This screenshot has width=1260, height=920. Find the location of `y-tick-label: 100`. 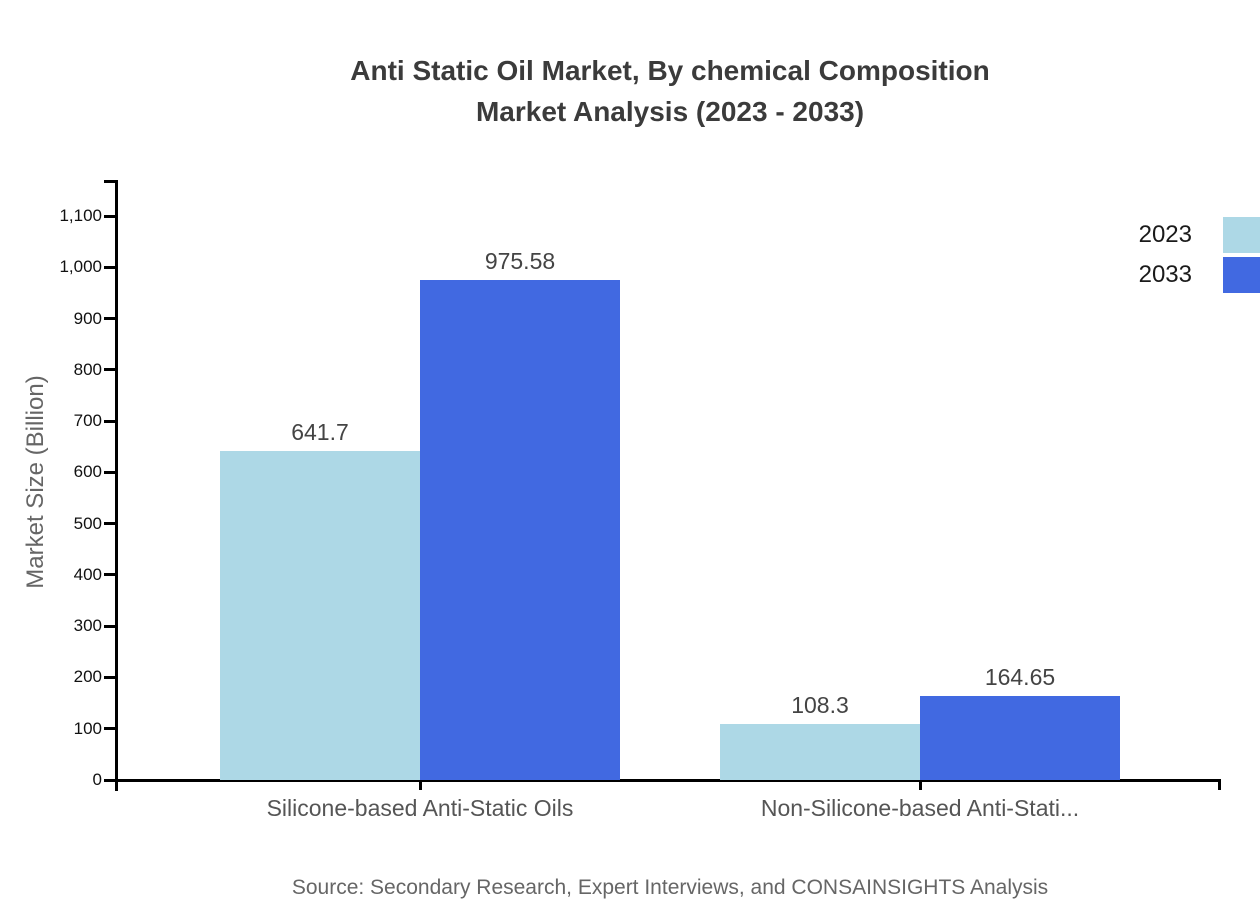

y-tick-label: 100 is located at coordinates (87, 728).